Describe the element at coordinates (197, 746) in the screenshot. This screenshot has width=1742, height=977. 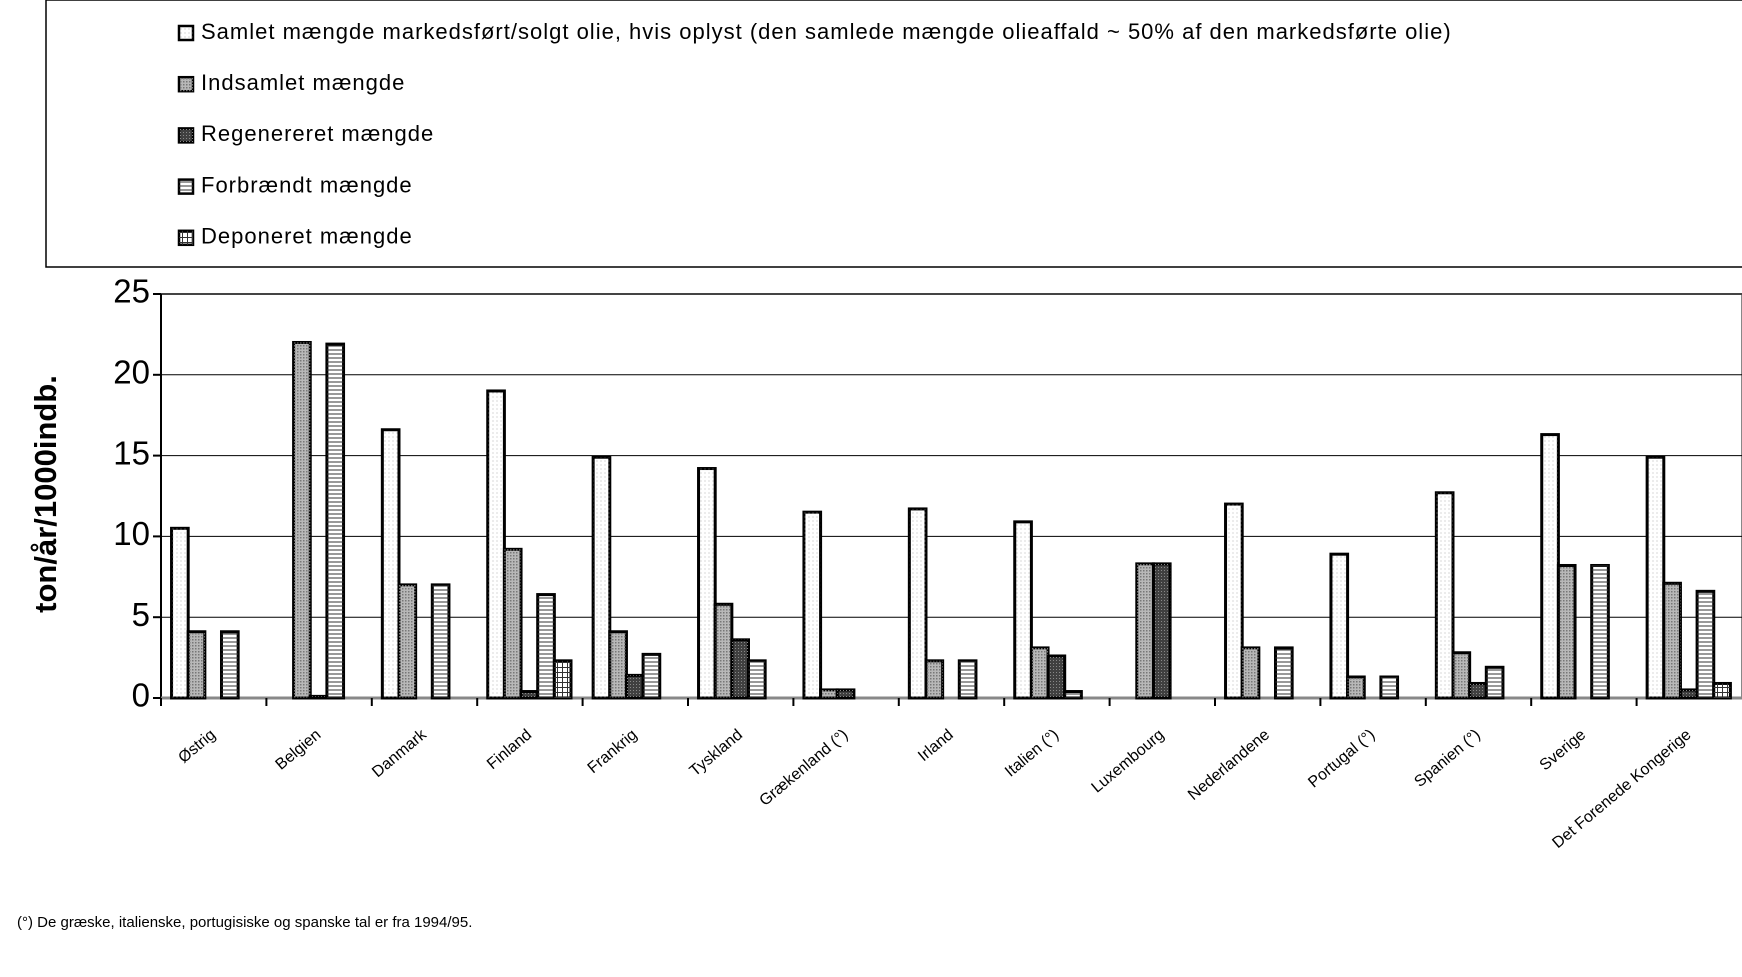
I see `x-tick-label: Østrig` at that location.